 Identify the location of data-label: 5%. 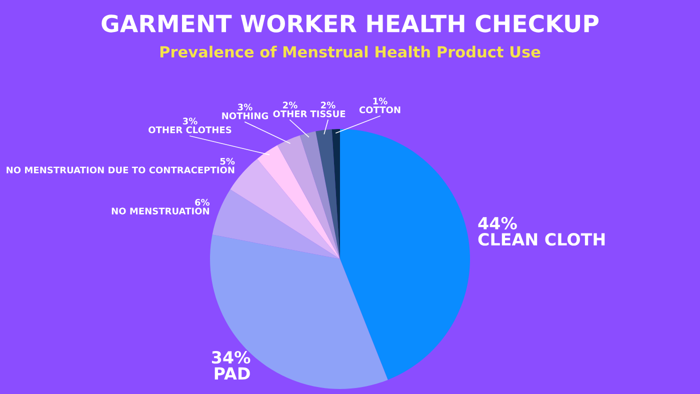
(227, 161).